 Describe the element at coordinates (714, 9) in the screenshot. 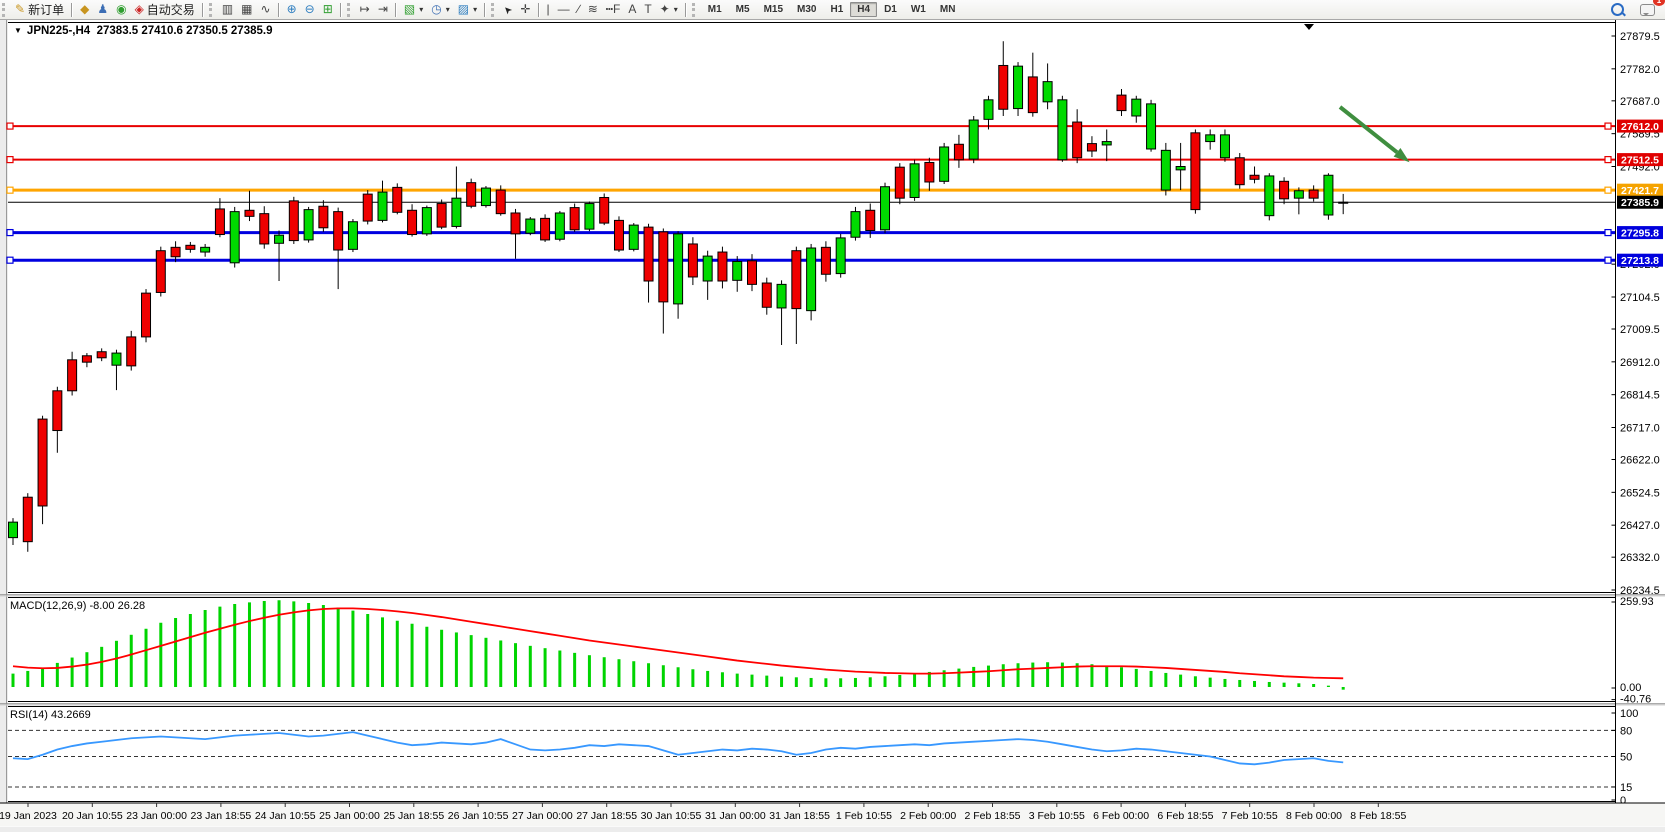

I see `tab-timeframe-m1: M1` at that location.